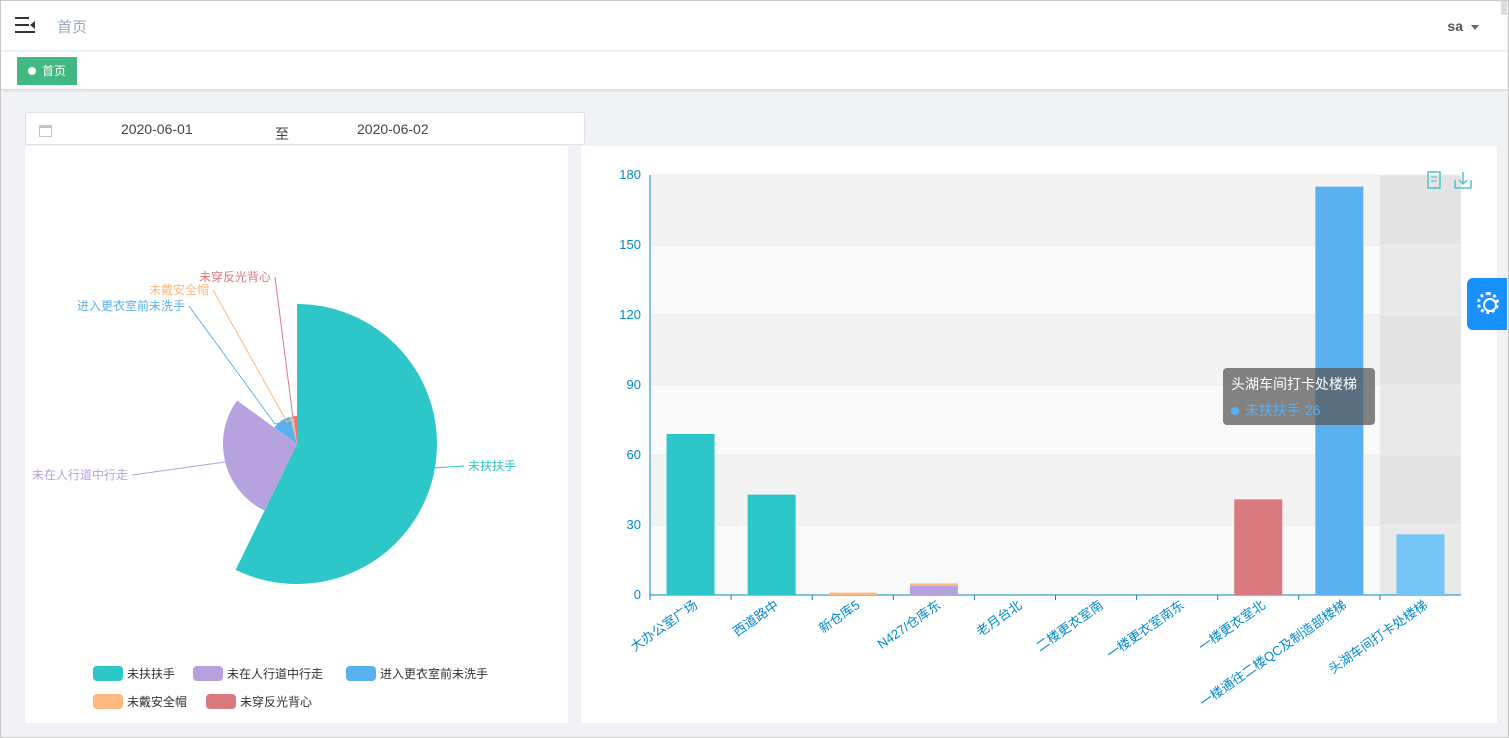 The width and height of the screenshot is (1509, 738). Describe the element at coordinates (235, 276) in the screenshot. I see `pie-label: 未穿反光背心` at that location.